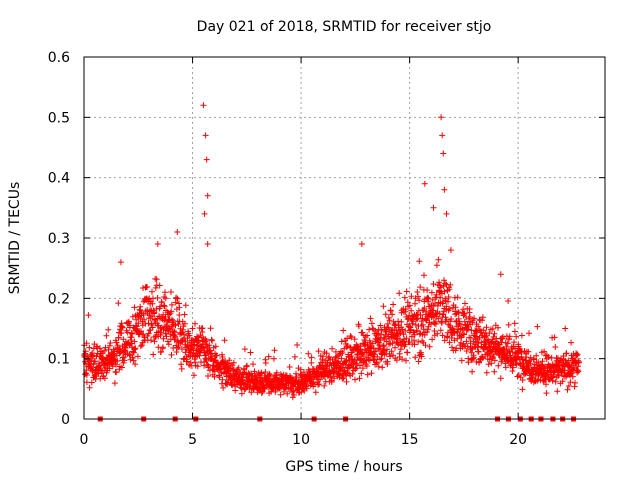 This screenshot has height=480, width=640. I want to click on y-tick-label: 0.2, so click(59, 299).